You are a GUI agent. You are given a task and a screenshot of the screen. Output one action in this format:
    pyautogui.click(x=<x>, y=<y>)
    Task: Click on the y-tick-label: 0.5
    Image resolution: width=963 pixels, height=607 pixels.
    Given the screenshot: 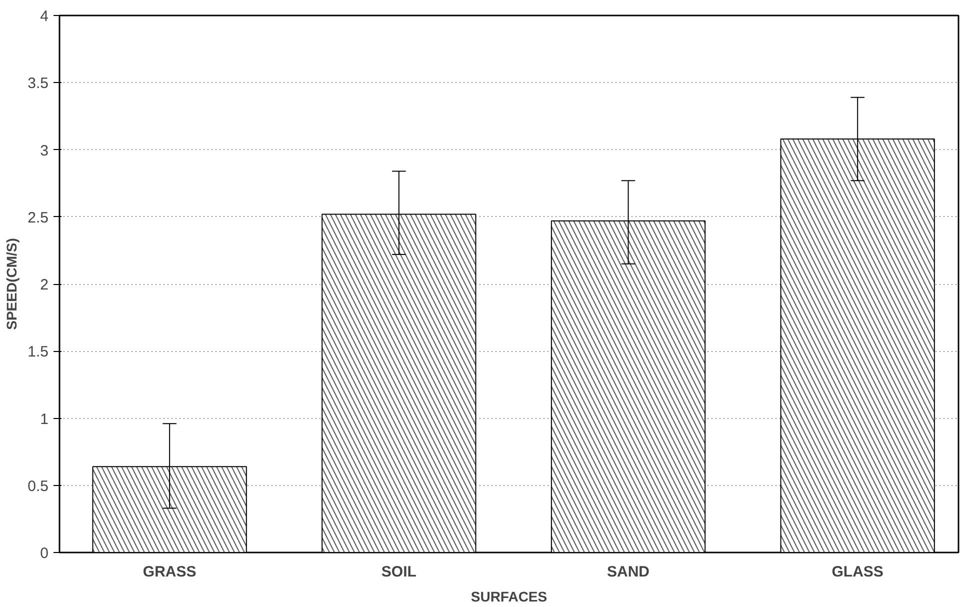 What is the action you would take?
    pyautogui.click(x=38, y=486)
    